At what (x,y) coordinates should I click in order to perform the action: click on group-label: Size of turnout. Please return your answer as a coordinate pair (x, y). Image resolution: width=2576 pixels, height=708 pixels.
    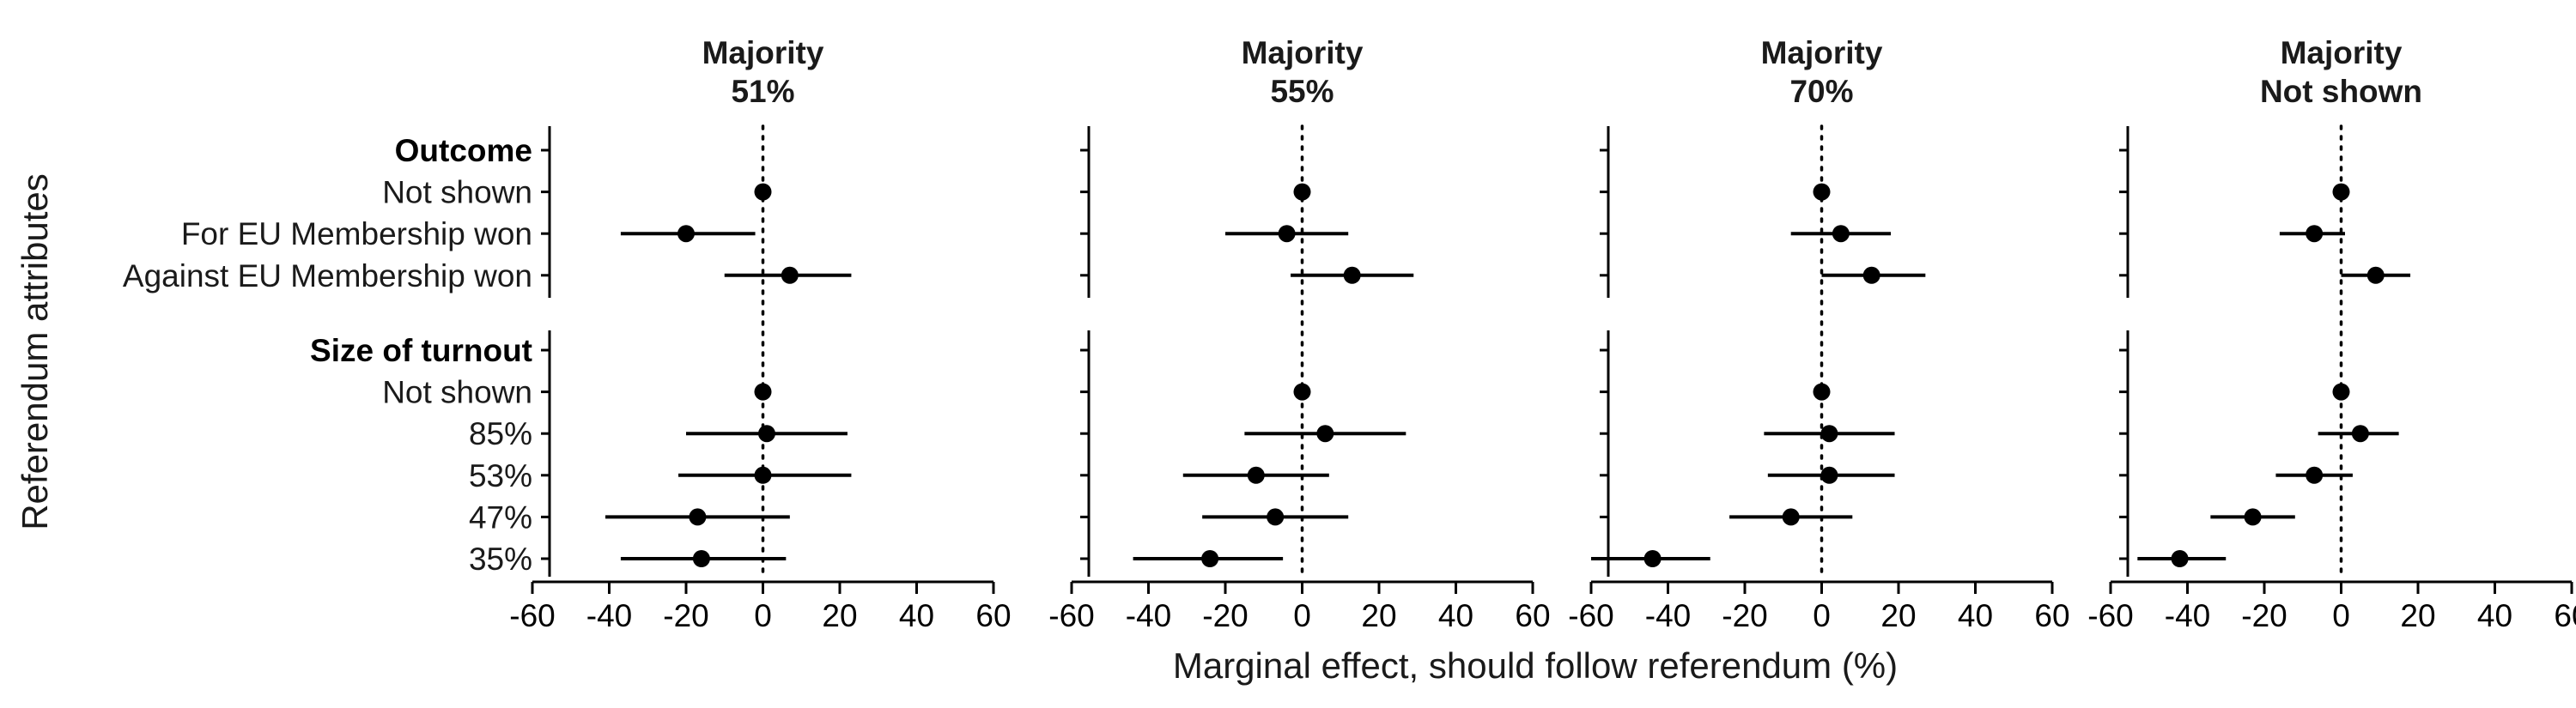
    Looking at the image, I should click on (421, 350).